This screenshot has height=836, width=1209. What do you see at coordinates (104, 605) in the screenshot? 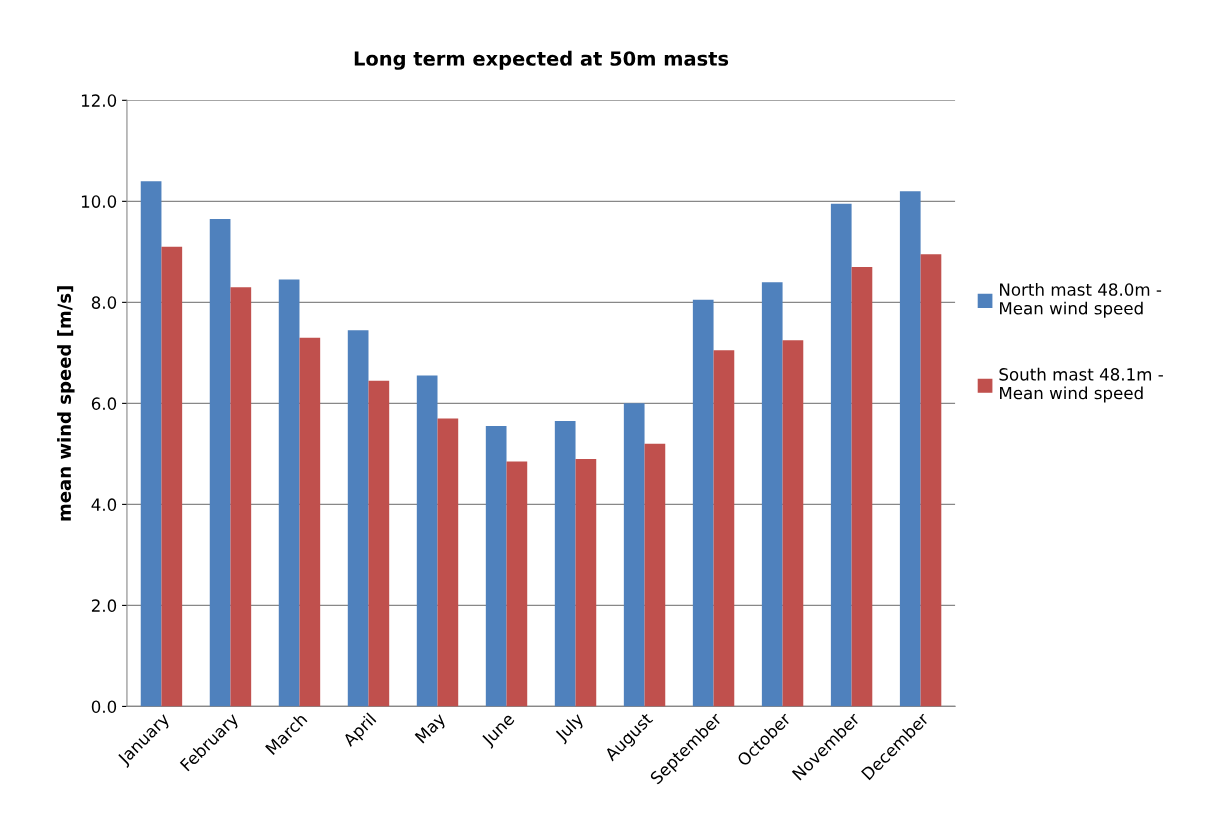
I see `y-tick-label: 2.0` at bounding box center [104, 605].